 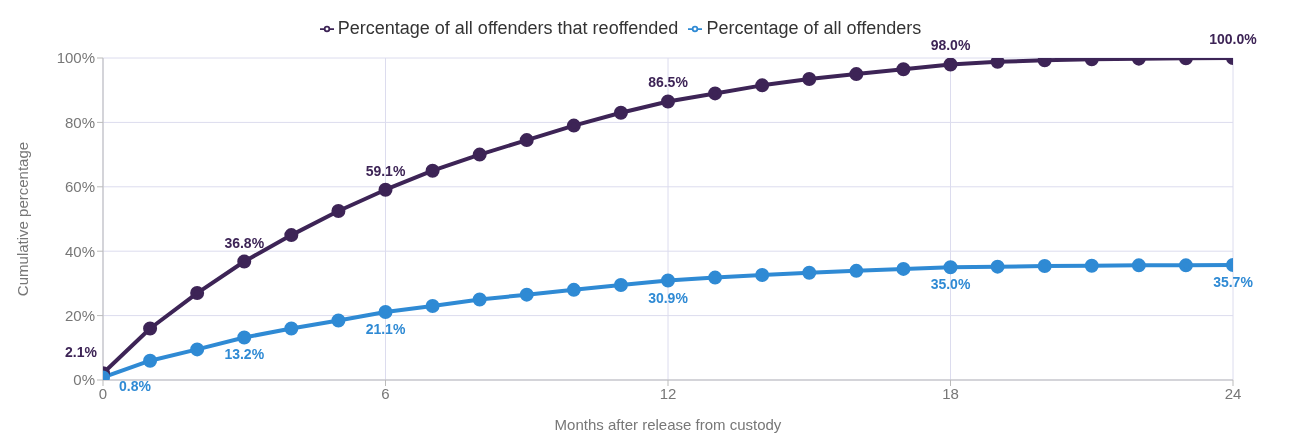 What do you see at coordinates (950, 45) in the screenshot?
I see `data-label: 98.0%` at bounding box center [950, 45].